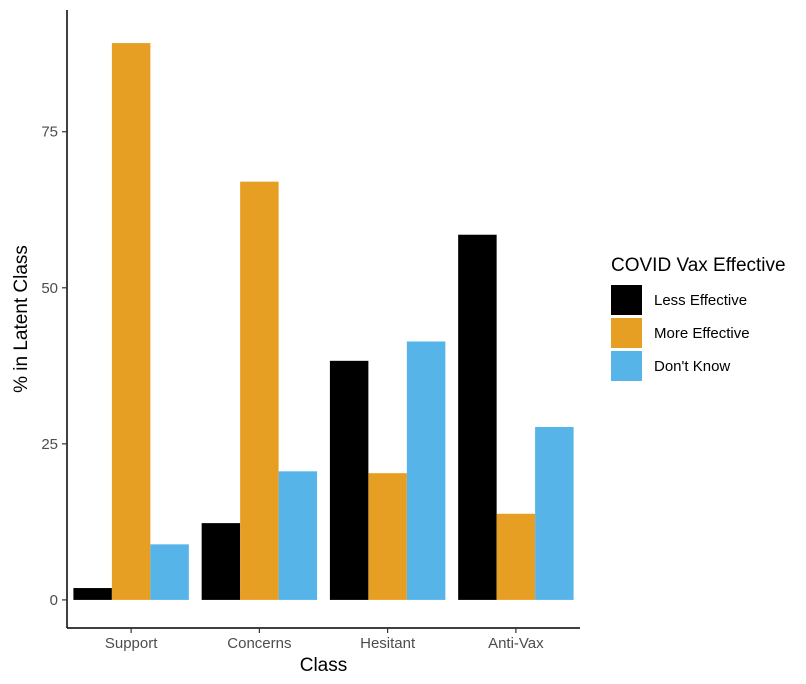  Describe the element at coordinates (700, 300) in the screenshot. I see `legend-label-less-effective: Less Effective` at that location.